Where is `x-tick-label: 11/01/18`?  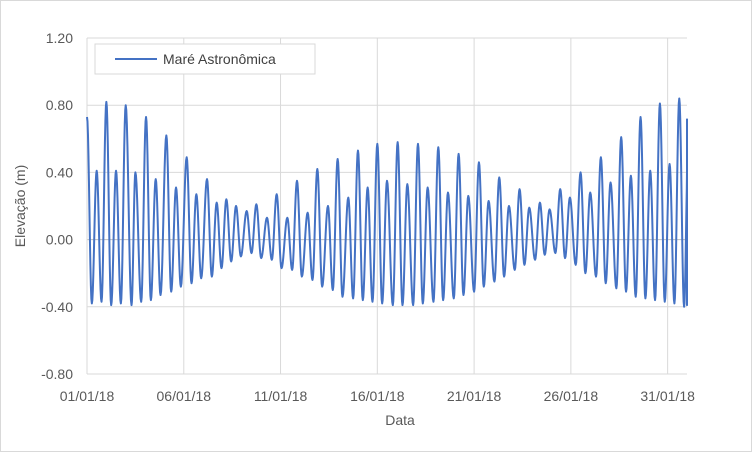 x-tick-label: 11/01/18 is located at coordinates (281, 396).